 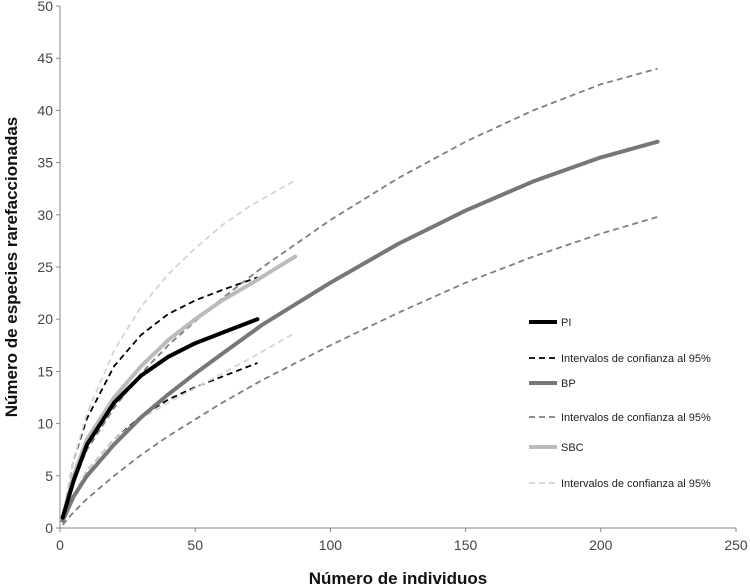 I want to click on y-tick-label: 25, so click(x=45, y=267).